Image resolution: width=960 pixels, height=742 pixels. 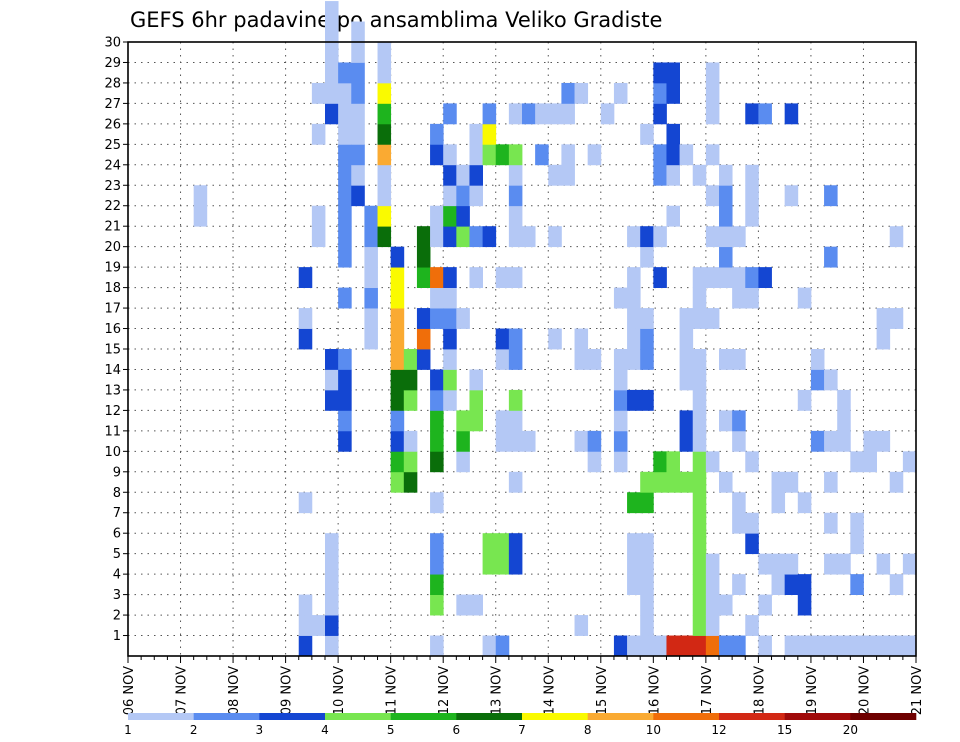 I want to click on x-tick-label: 19 NOV, so click(x=812, y=690).